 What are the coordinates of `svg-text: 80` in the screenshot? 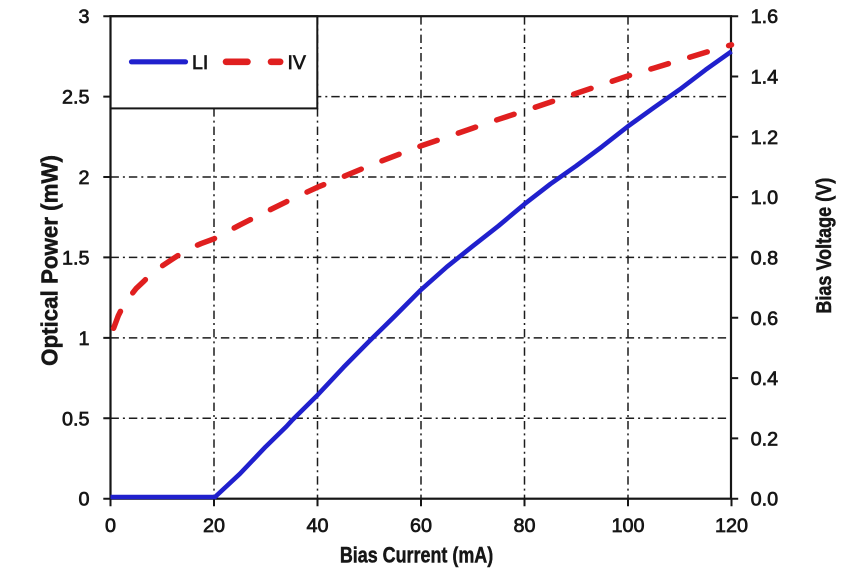 It's located at (524, 526).